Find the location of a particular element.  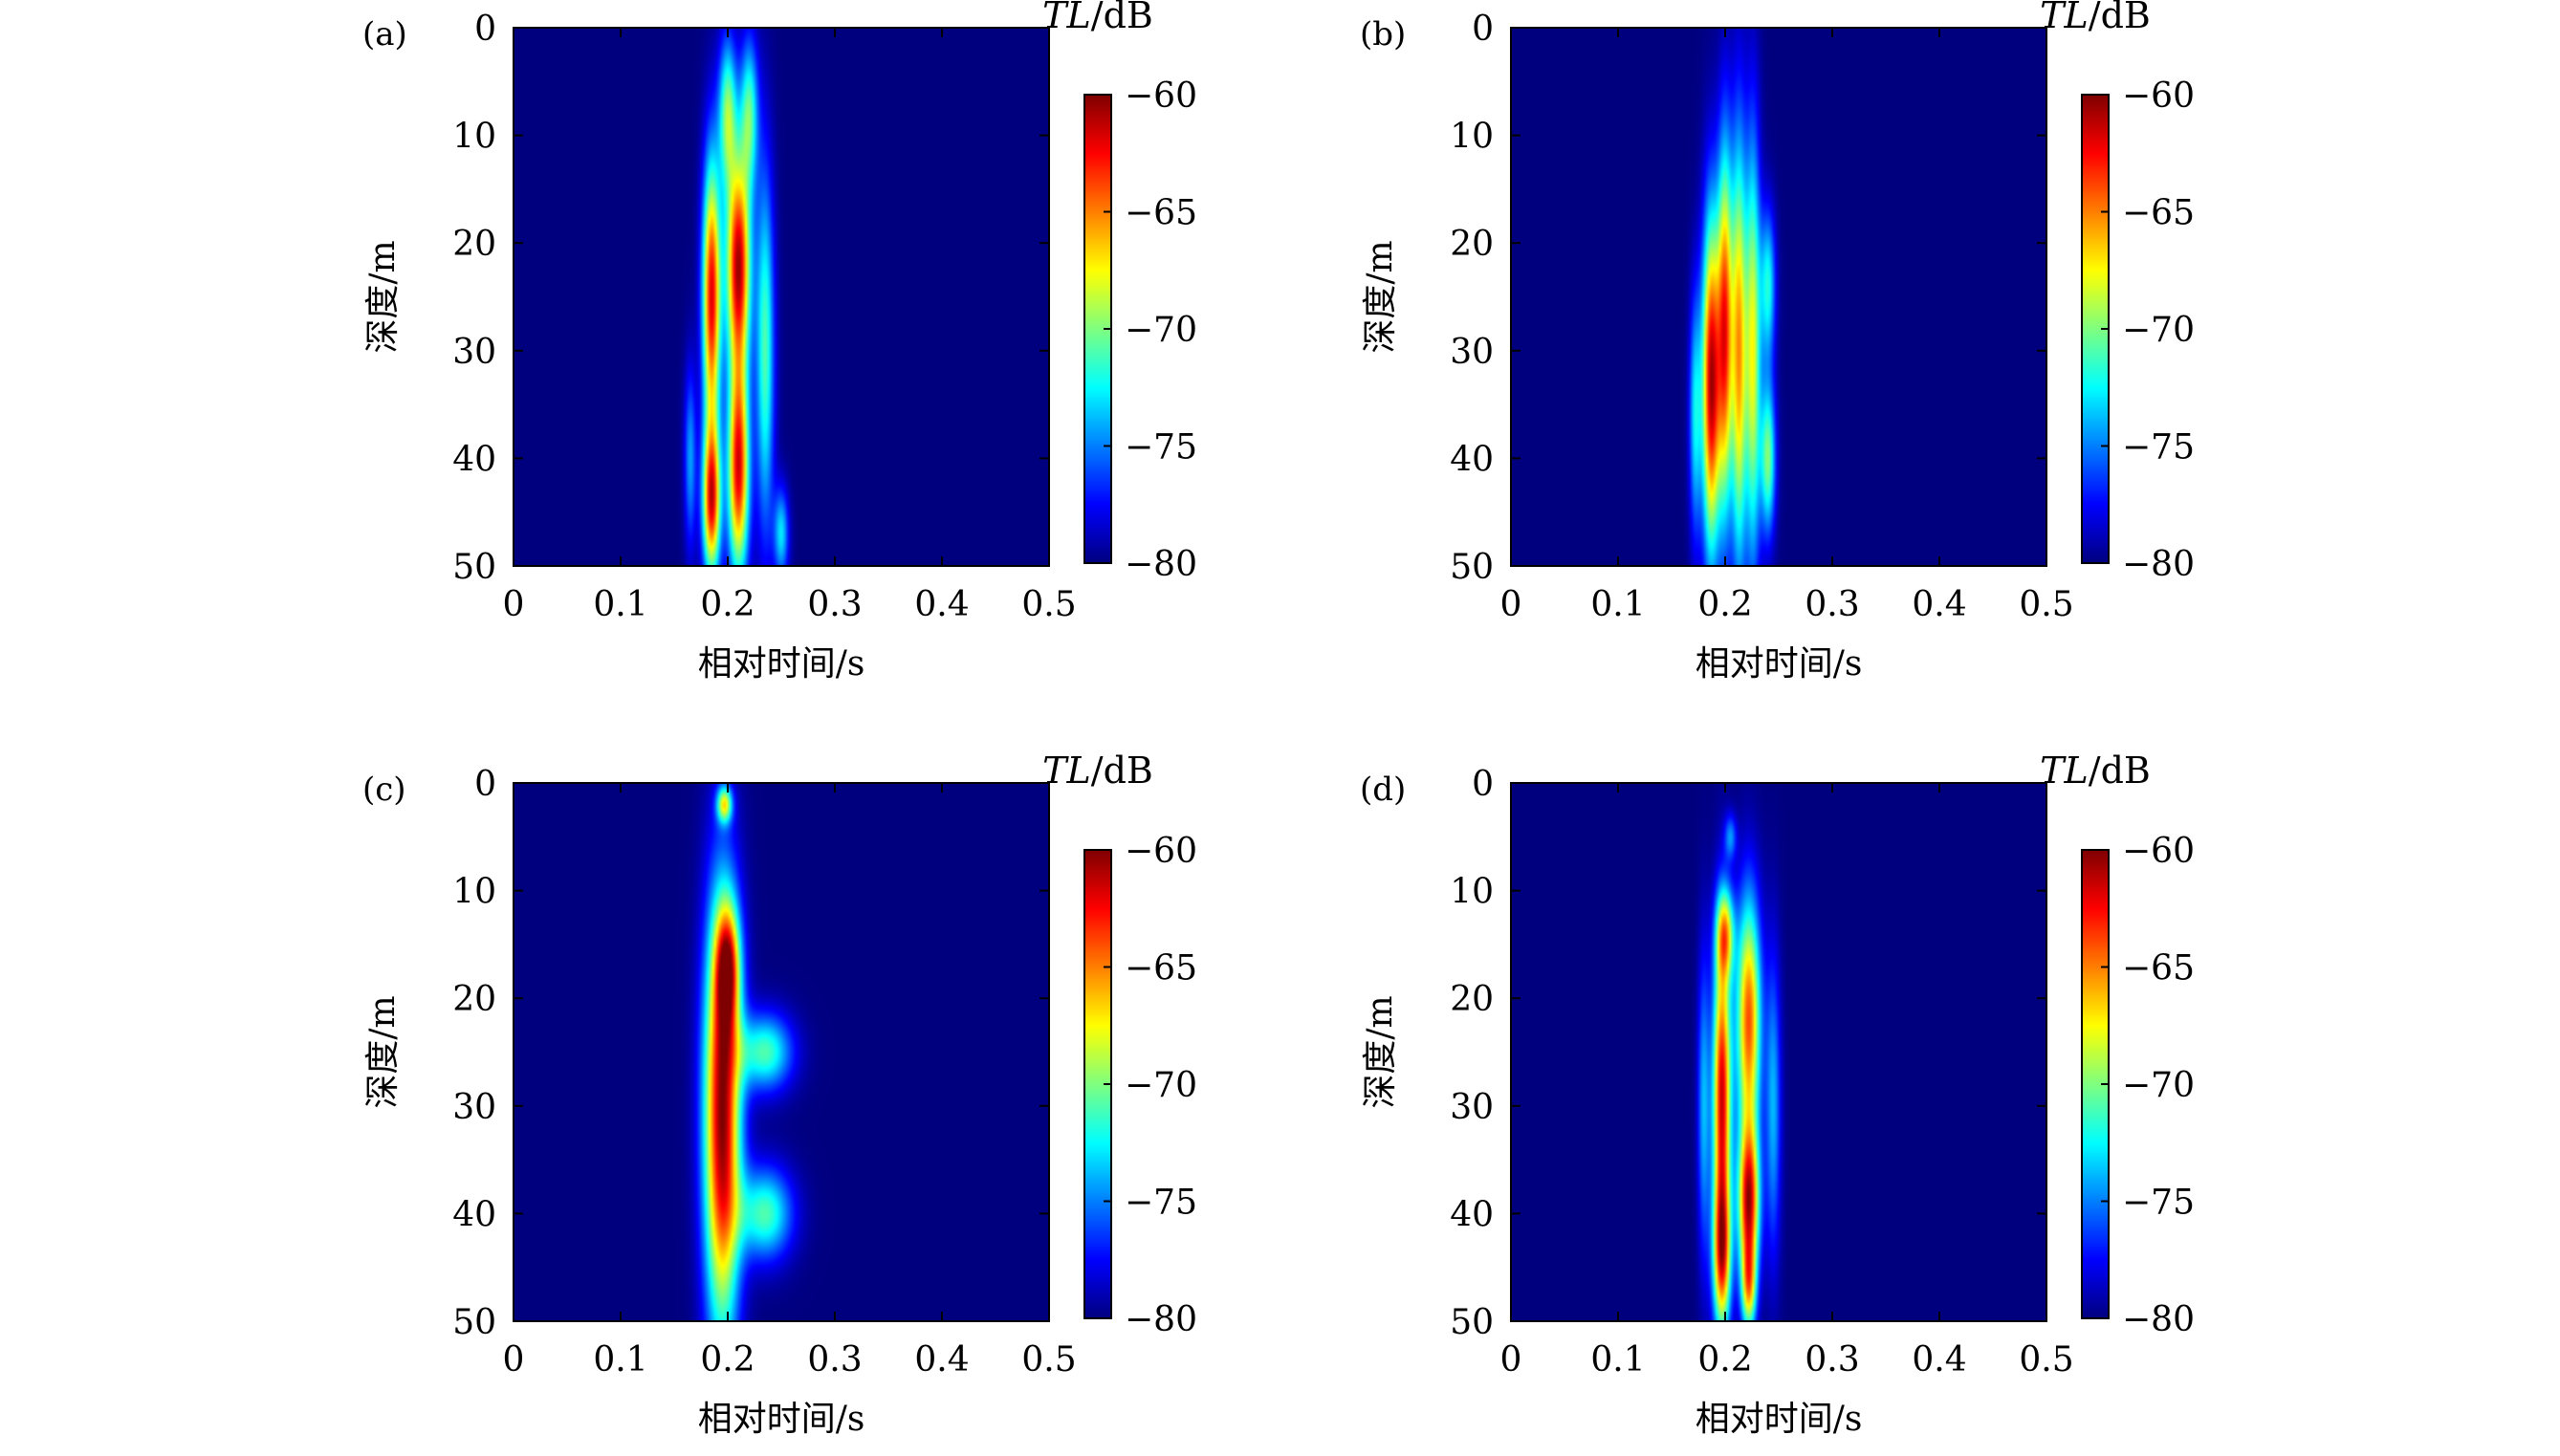

panel-label: (a) is located at coordinates (384, 34).